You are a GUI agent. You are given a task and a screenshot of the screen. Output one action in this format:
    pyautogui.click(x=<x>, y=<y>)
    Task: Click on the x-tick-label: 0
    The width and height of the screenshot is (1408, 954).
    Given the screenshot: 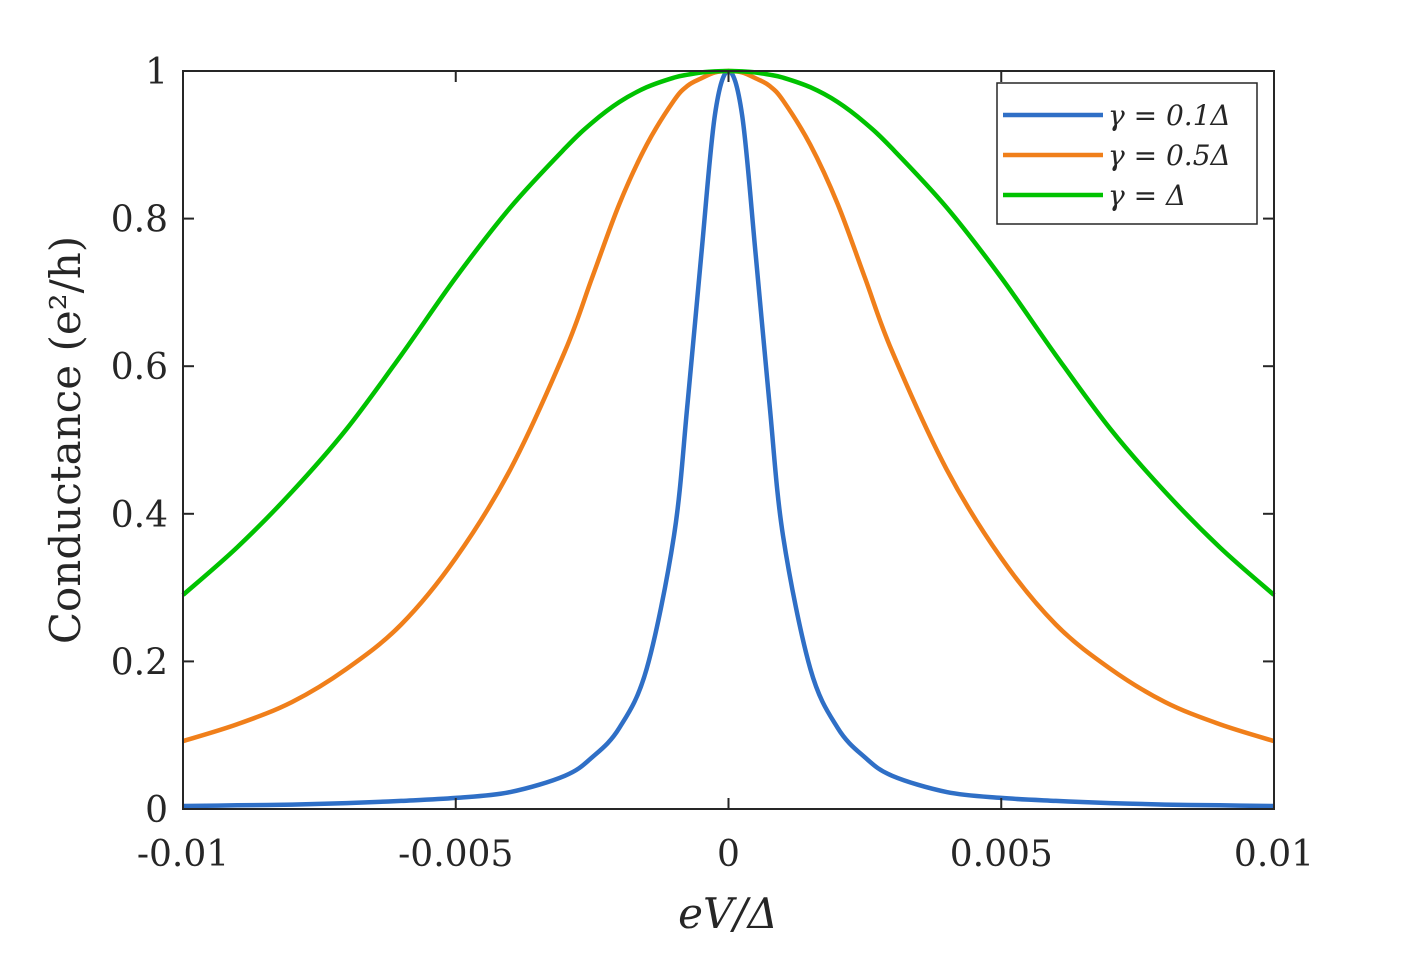 What is the action you would take?
    pyautogui.click(x=728, y=854)
    